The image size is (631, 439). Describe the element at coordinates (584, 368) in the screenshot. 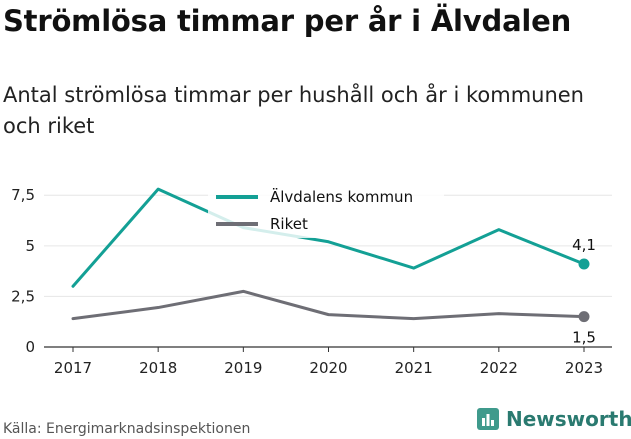

I see `x-tick-label: 2023` at that location.